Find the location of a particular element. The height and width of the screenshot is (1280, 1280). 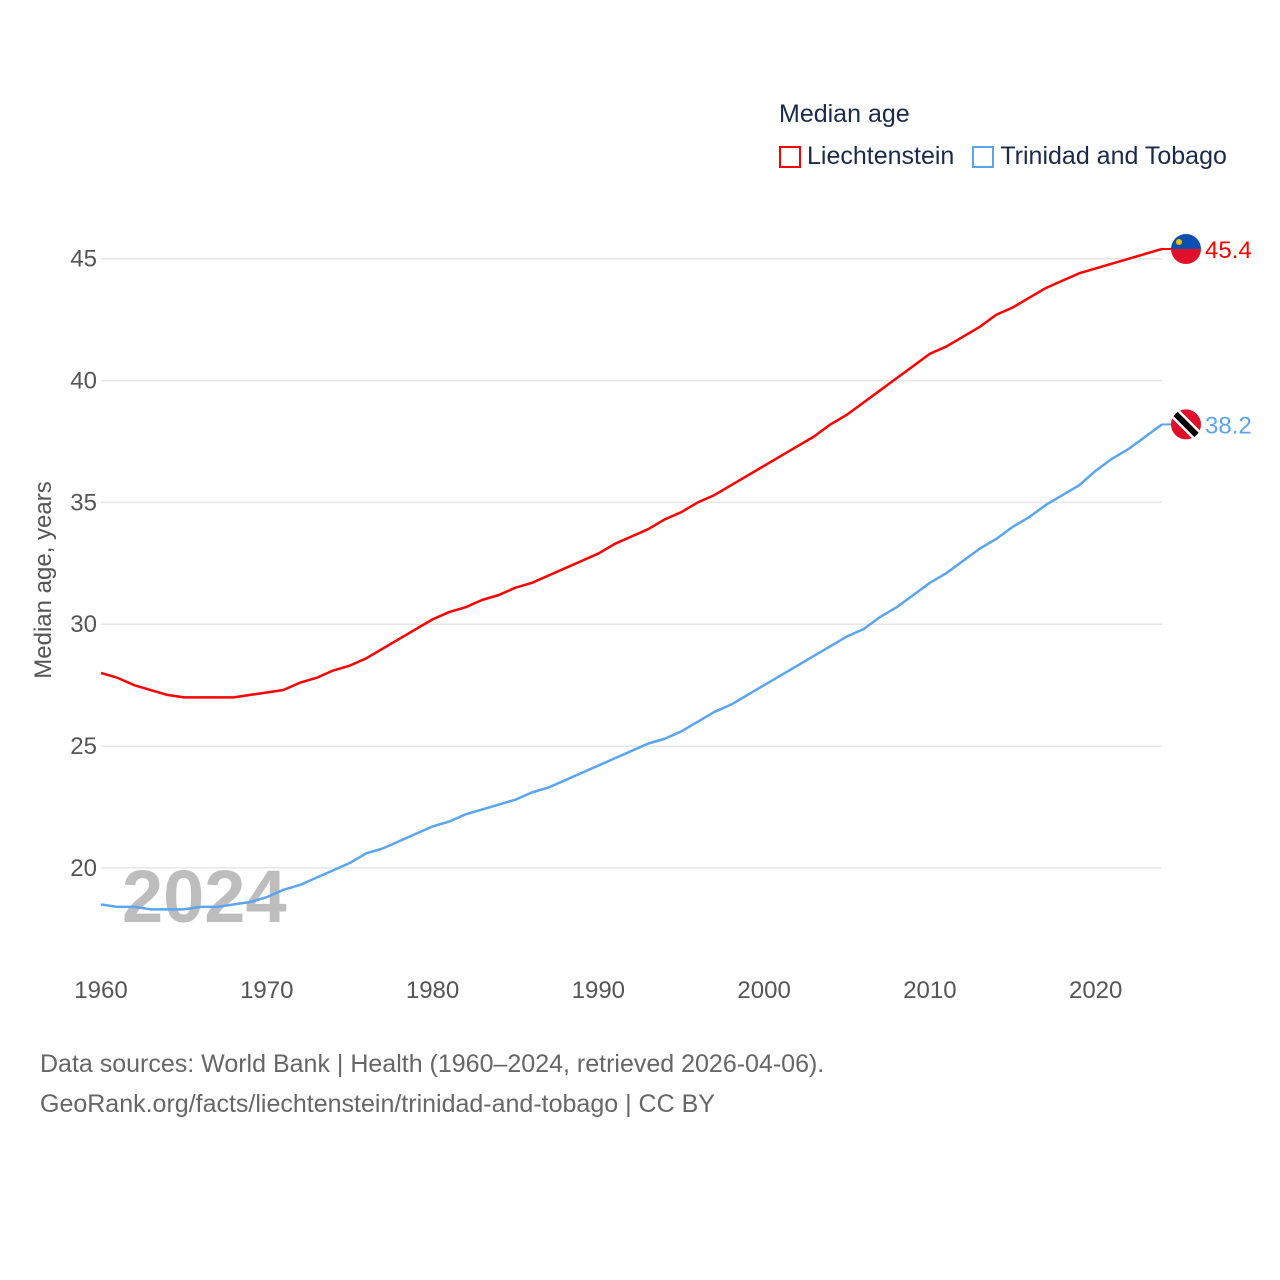

legend-swatch-liechtenstein is located at coordinates (790, 156).